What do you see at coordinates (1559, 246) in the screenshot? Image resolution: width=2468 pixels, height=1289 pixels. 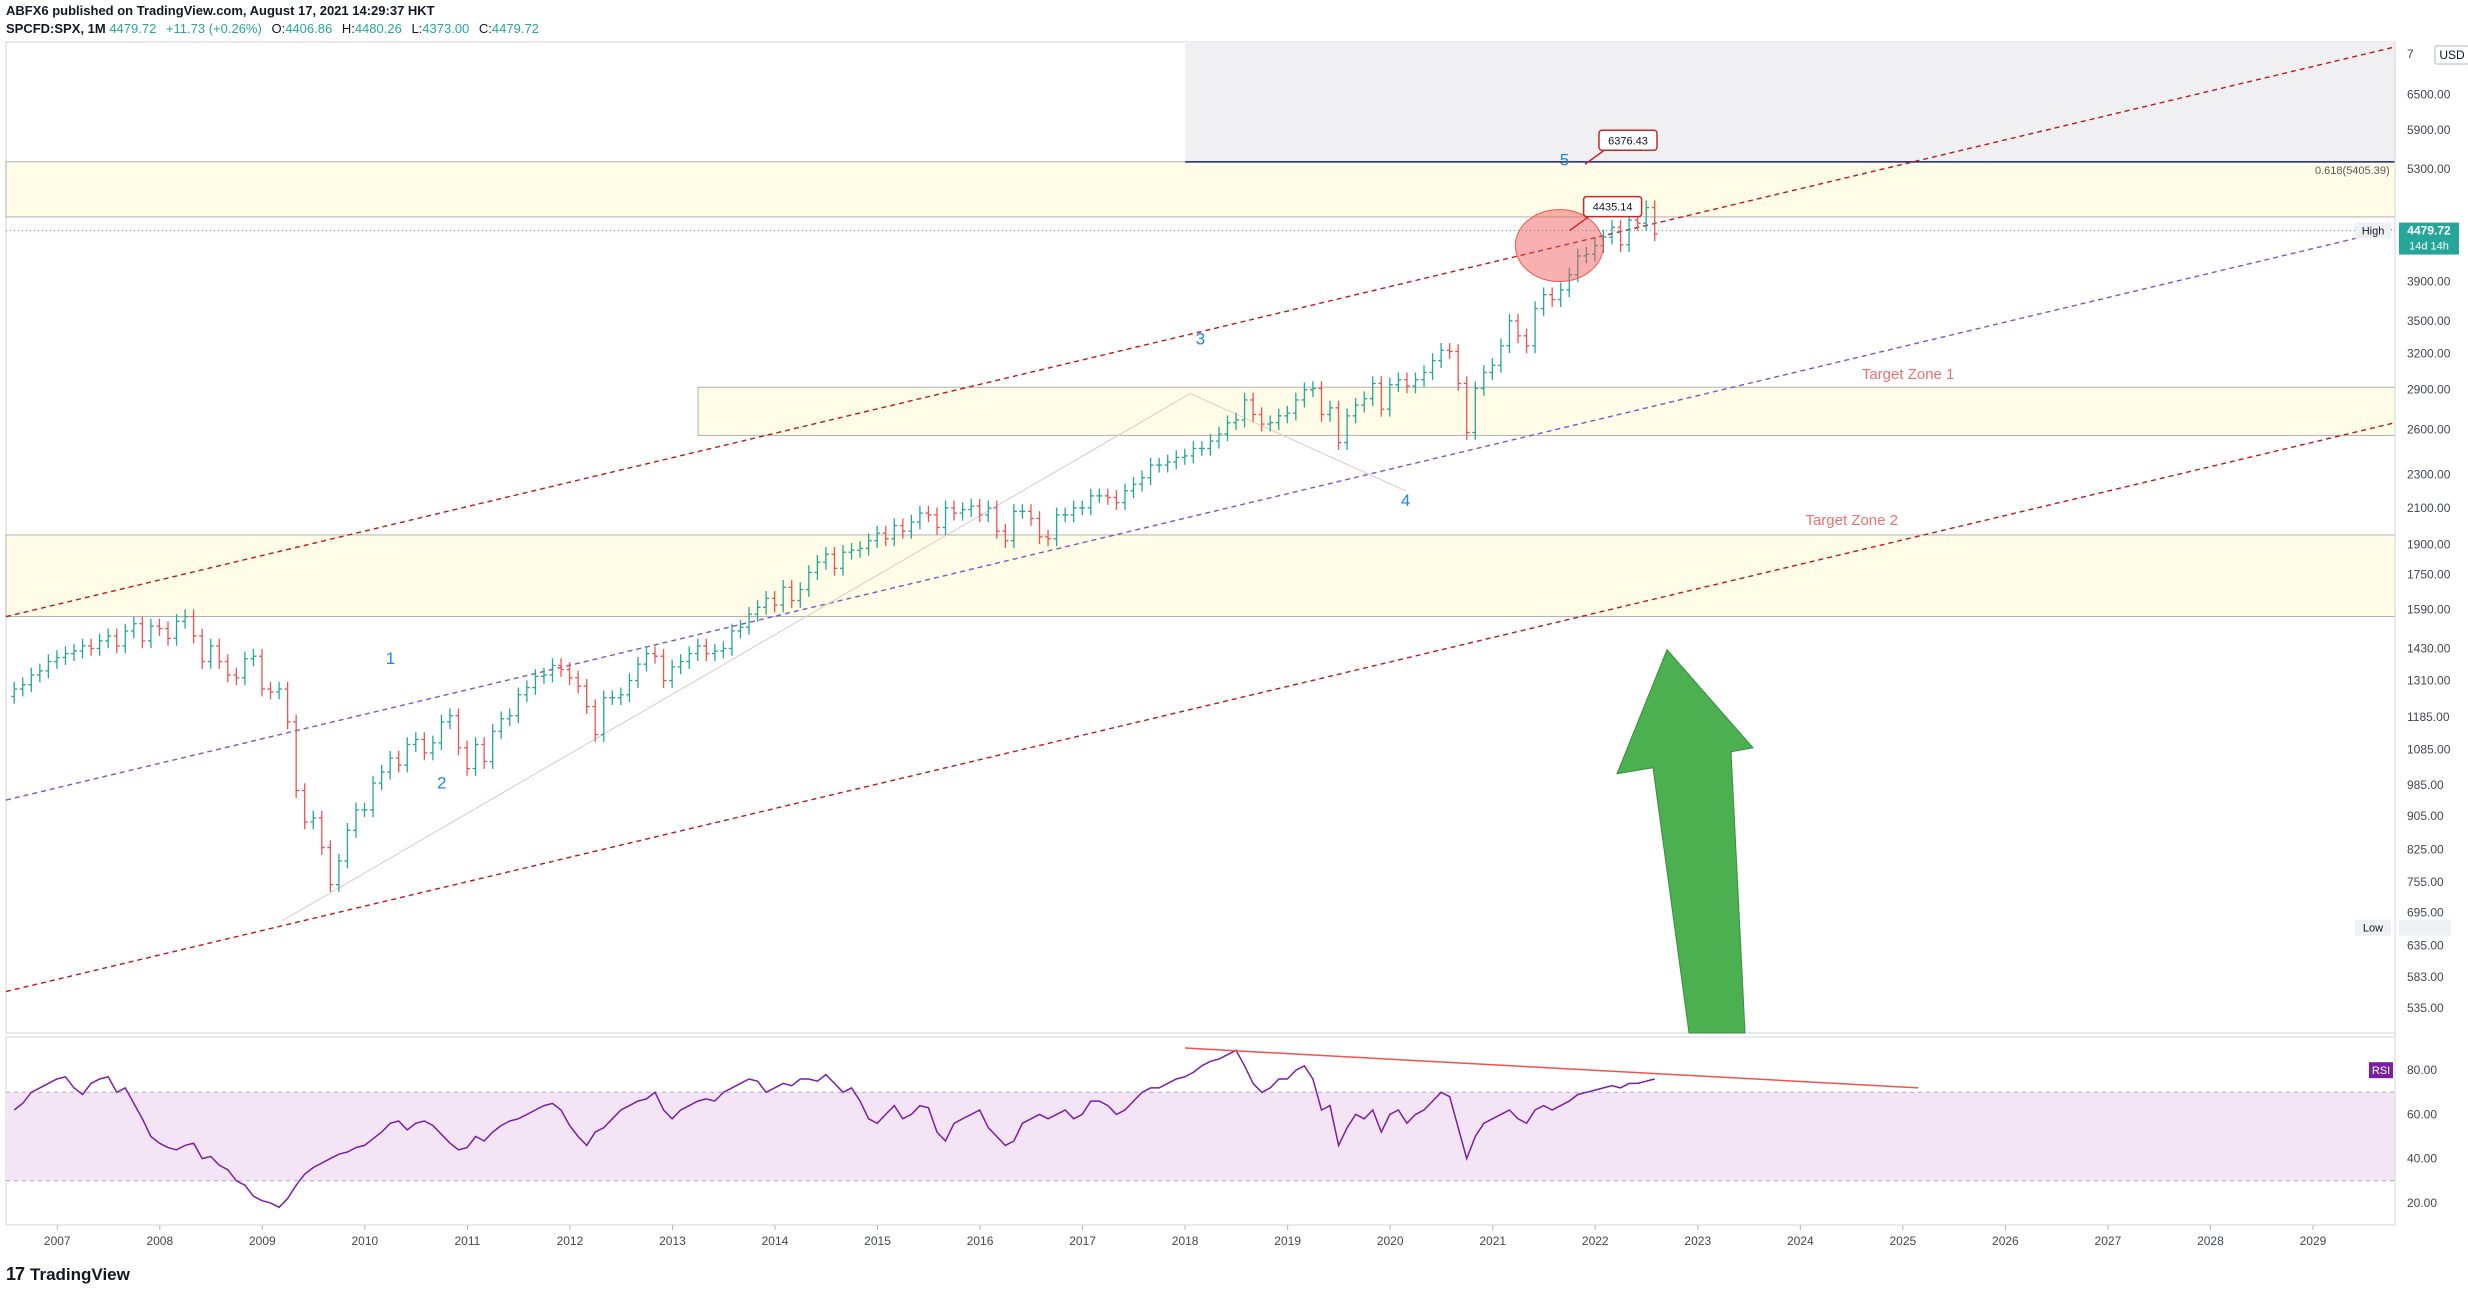 I see `highlight-circle` at bounding box center [1559, 246].